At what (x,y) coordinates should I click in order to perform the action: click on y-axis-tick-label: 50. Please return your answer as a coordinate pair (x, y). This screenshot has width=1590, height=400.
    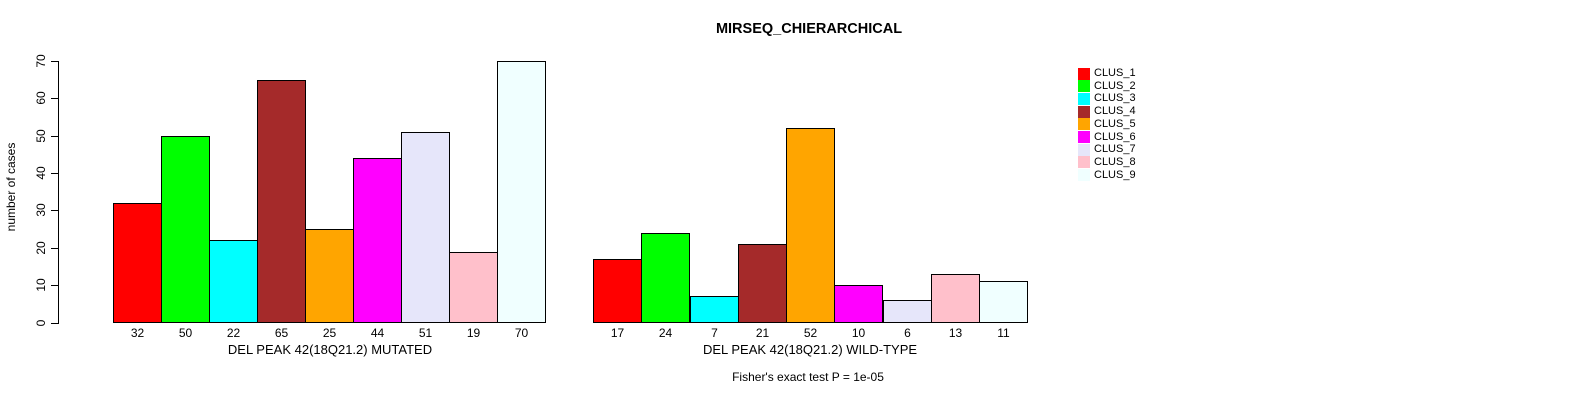
    Looking at the image, I should click on (41, 136).